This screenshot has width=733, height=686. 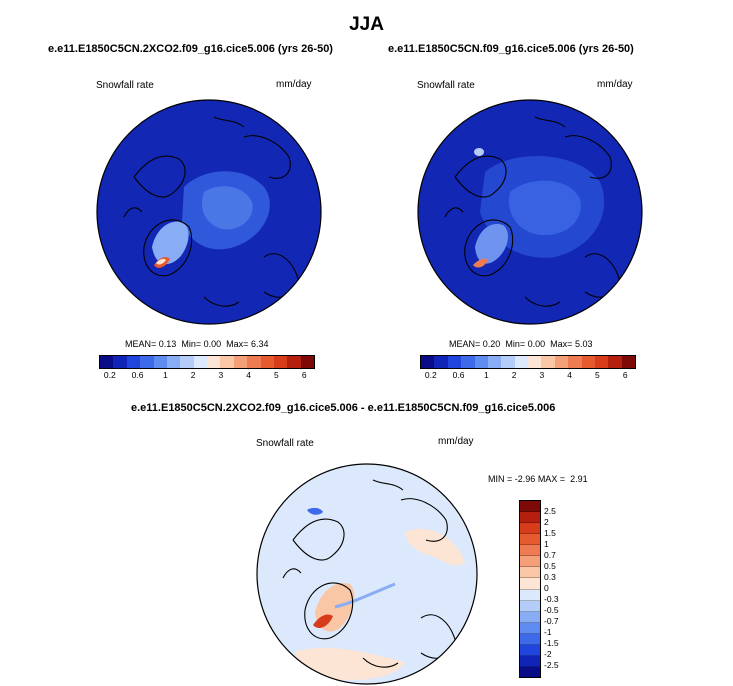 I want to click on panel2-local-max, so click(x=479, y=152).